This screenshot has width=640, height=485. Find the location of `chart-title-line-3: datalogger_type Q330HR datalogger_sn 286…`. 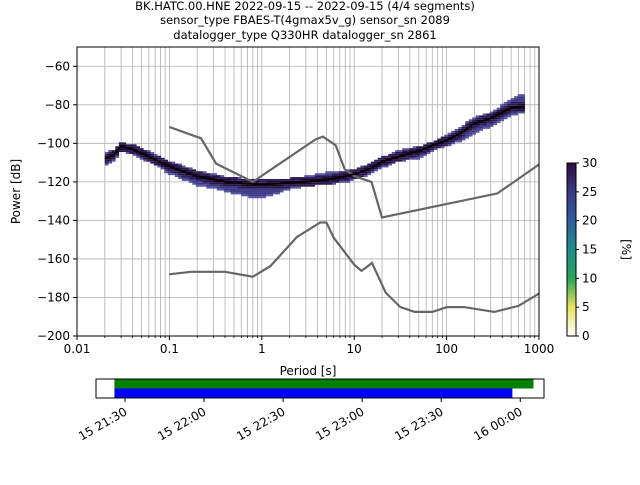

chart-title-line-3: datalogger_type Q330HR datalogger_sn 286… is located at coordinates (304, 35).